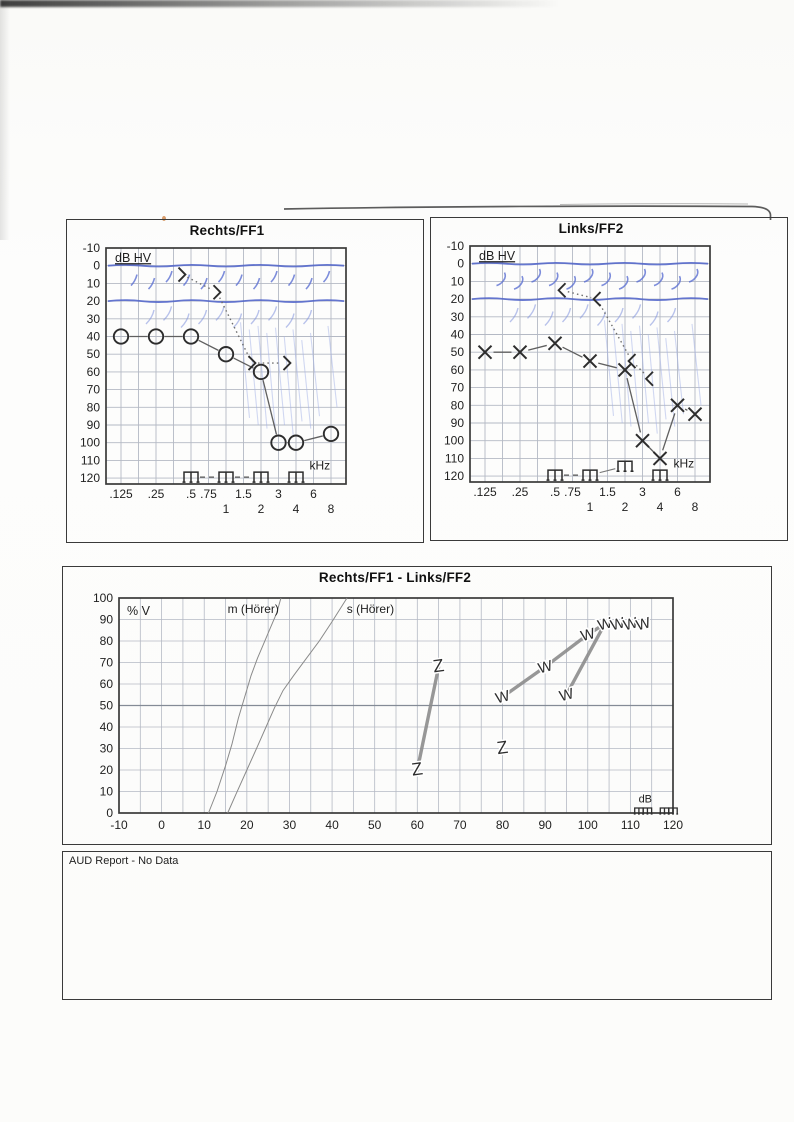  I want to click on chart-title-speech: Rechts/FF1 - Links/FF2, so click(395, 577).